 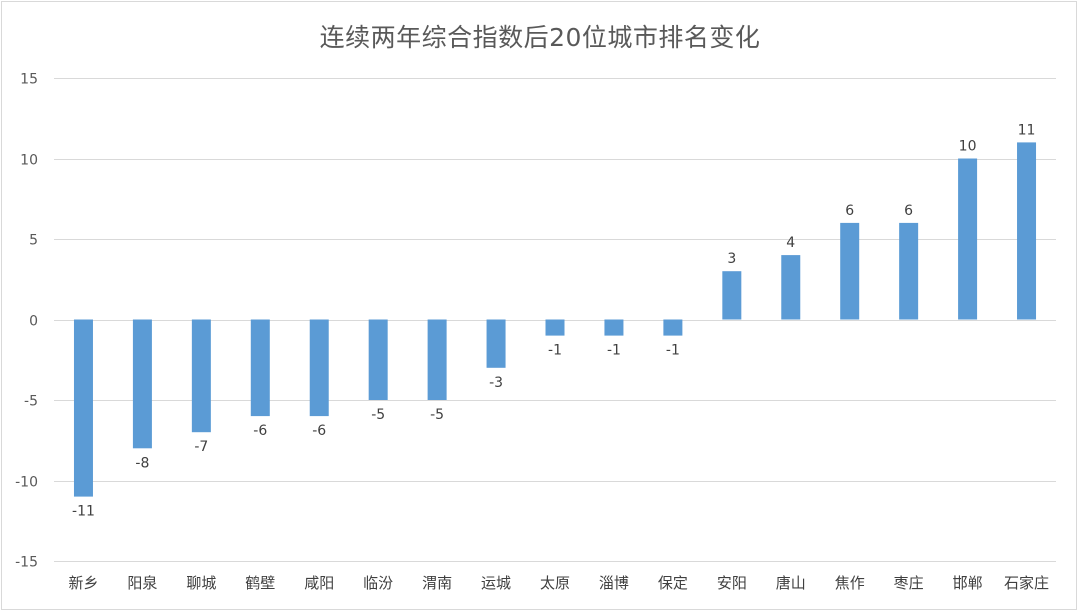 What do you see at coordinates (1027, 130) in the screenshot?
I see `data-label: 11` at bounding box center [1027, 130].